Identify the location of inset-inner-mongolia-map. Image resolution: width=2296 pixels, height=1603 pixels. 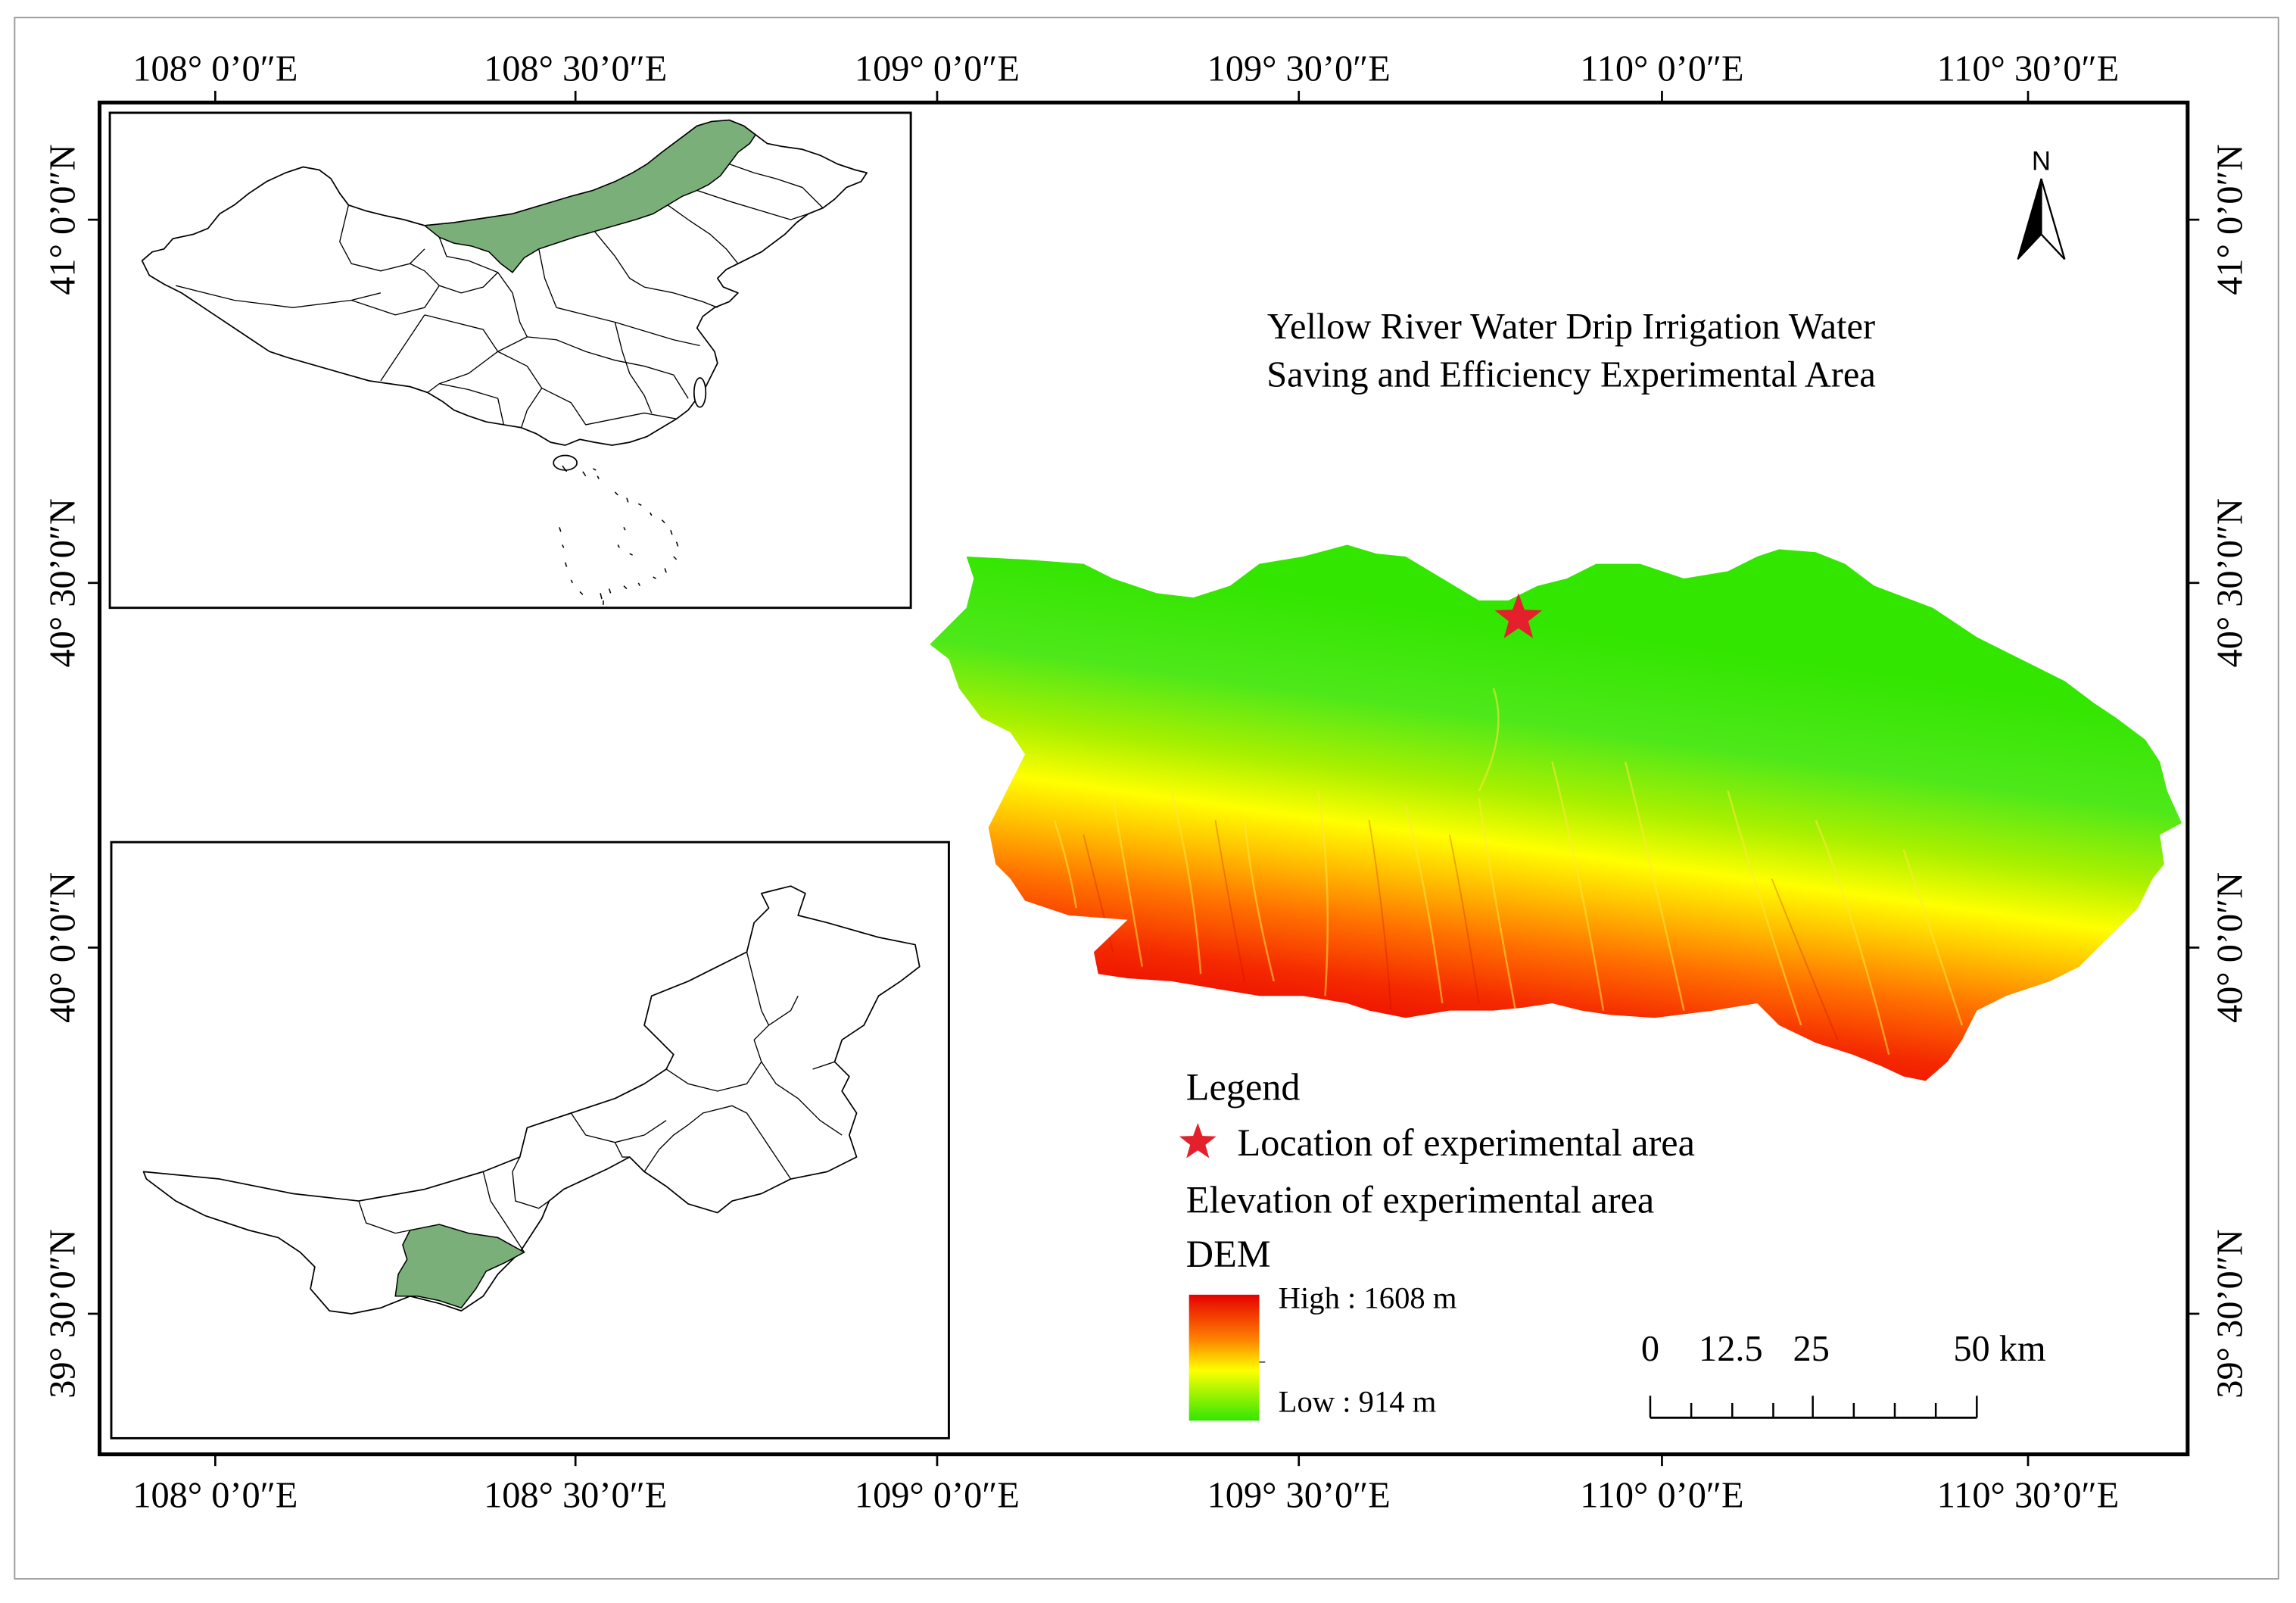
(530, 1139).